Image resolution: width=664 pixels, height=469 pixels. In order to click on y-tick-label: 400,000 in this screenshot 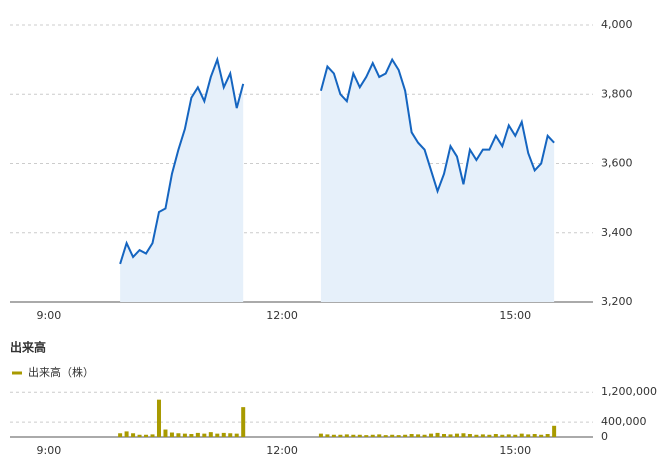, I will do `click(624, 421)`.